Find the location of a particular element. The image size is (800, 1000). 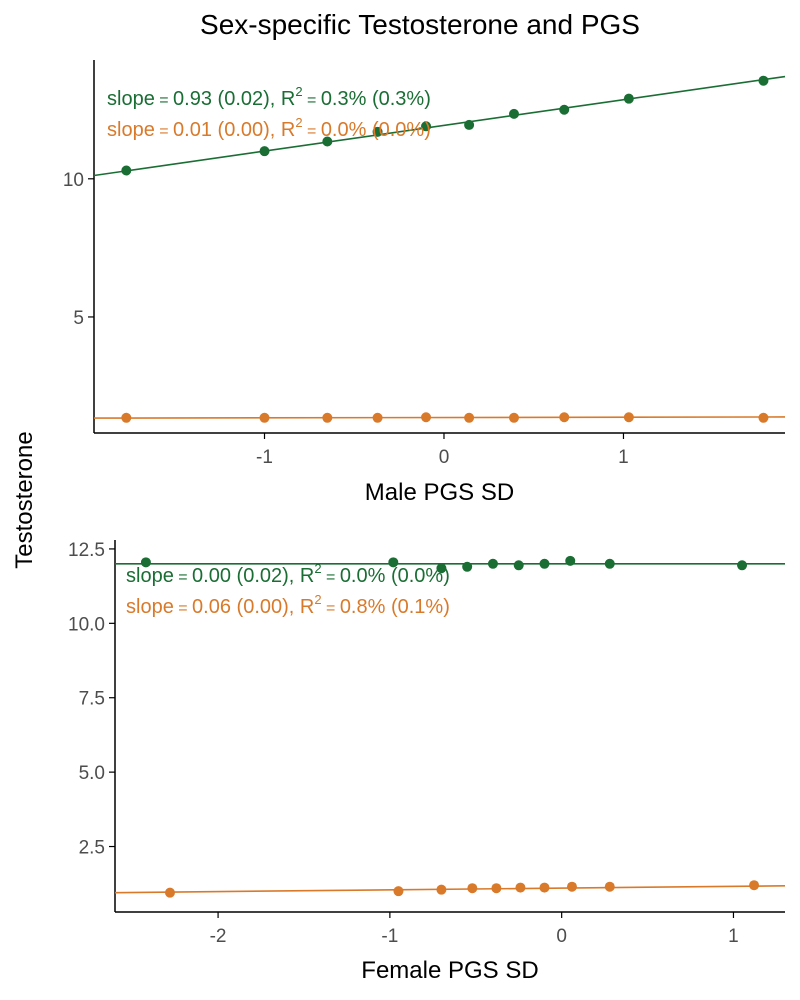

annotation-part: 0.8% (0.1%) is located at coordinates (395, 607).